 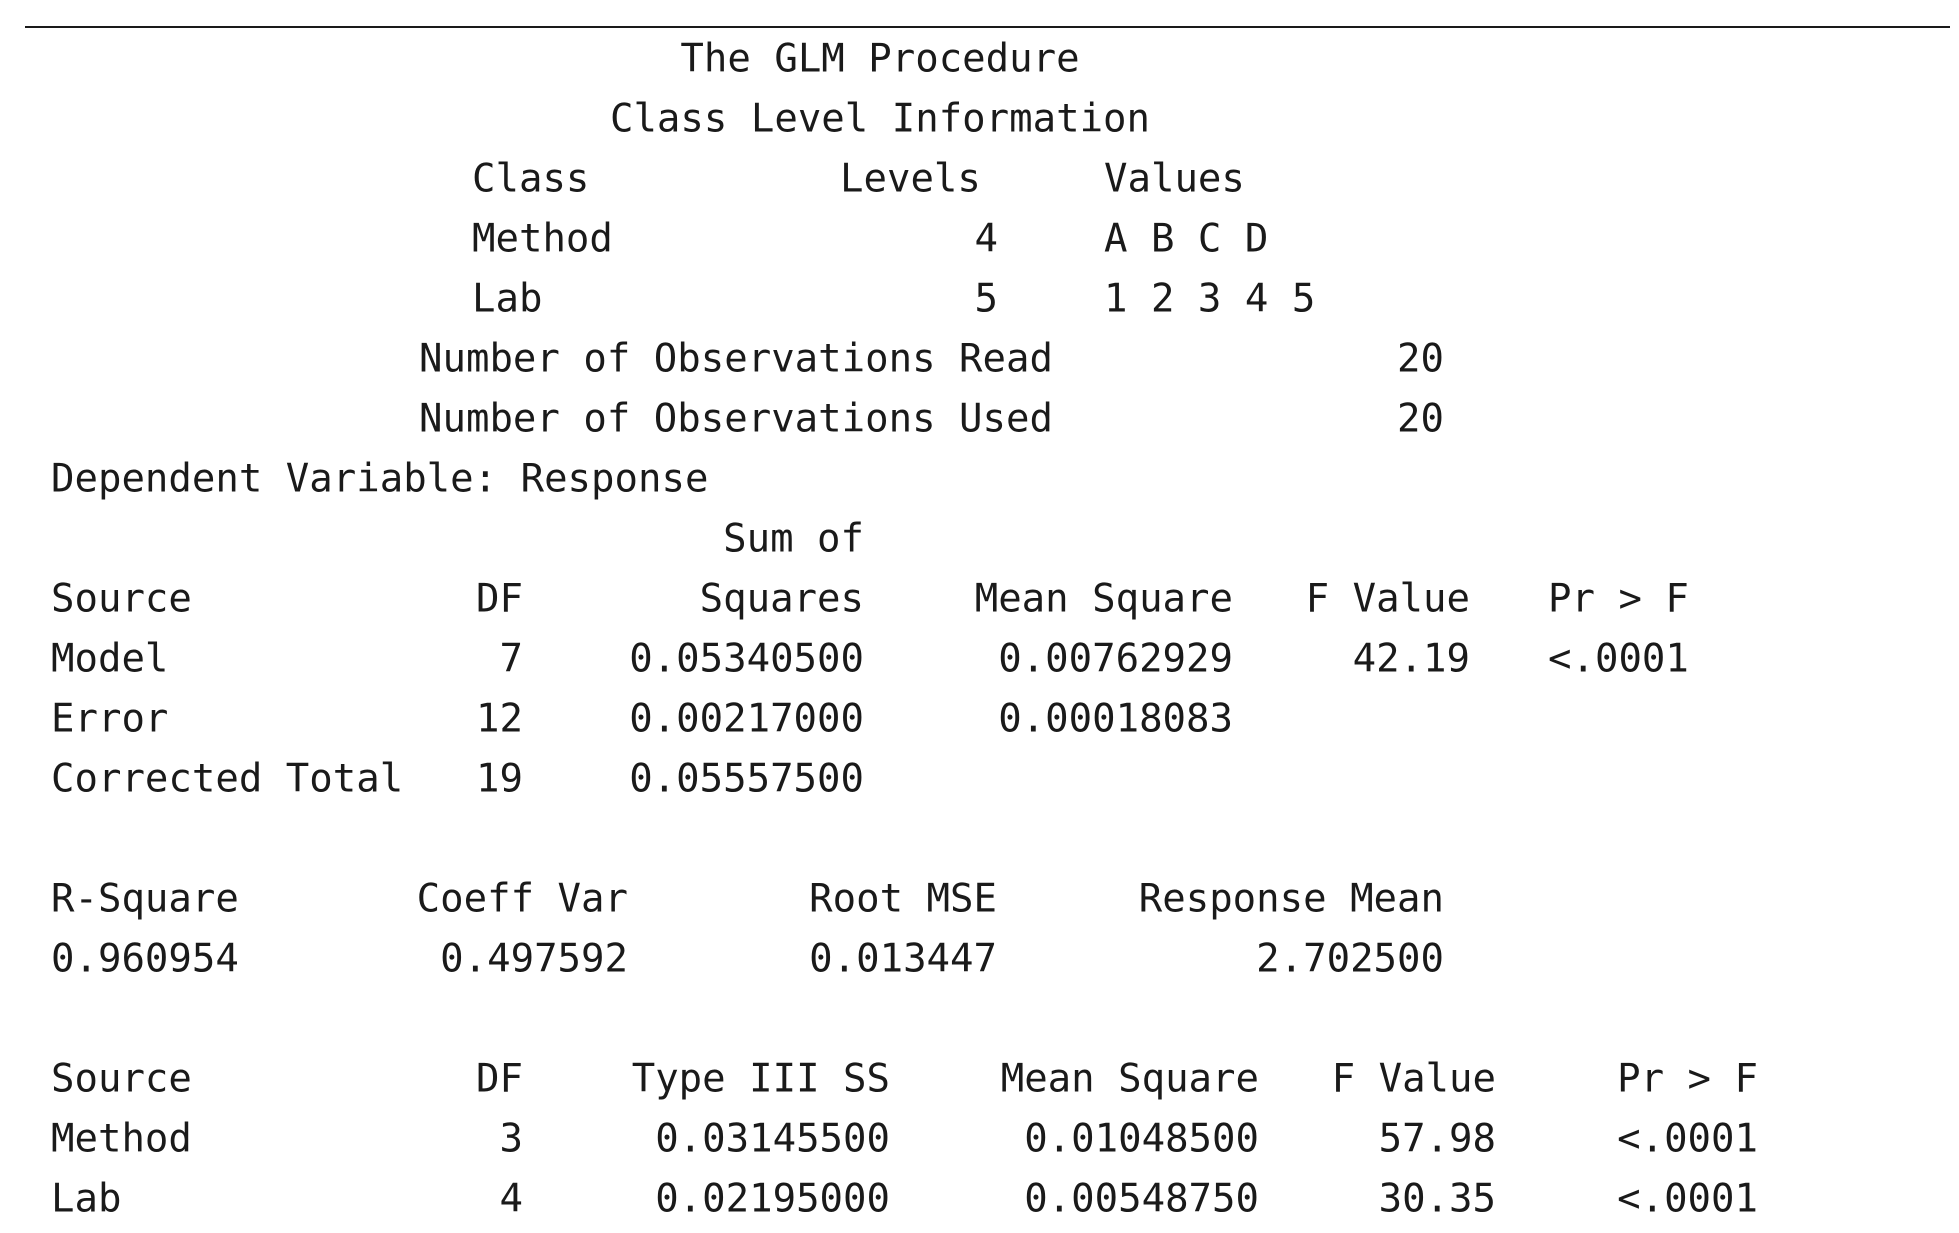 I want to click on ss-header-top: Sum of, so click(x=793, y=539).